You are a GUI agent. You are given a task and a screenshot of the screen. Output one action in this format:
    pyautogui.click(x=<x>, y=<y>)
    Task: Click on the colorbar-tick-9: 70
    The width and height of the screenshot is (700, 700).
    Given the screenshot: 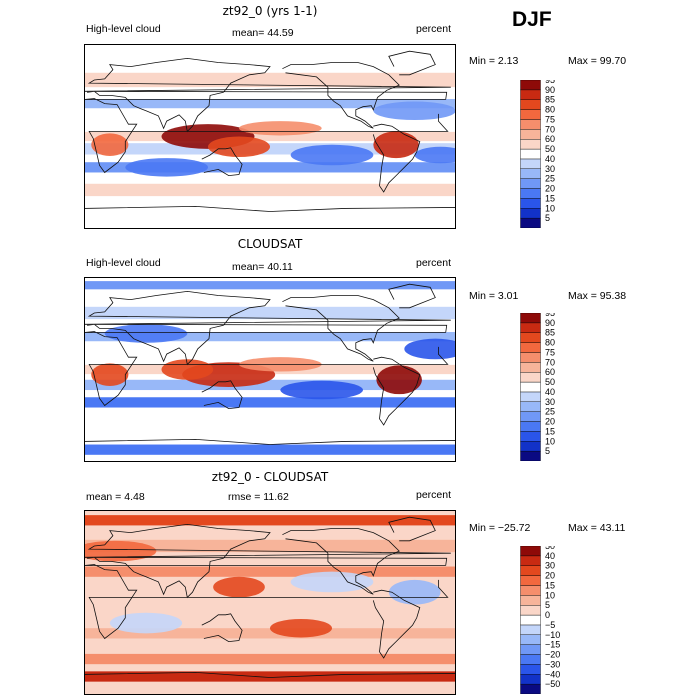 What is the action you would take?
    pyautogui.click(x=550, y=129)
    